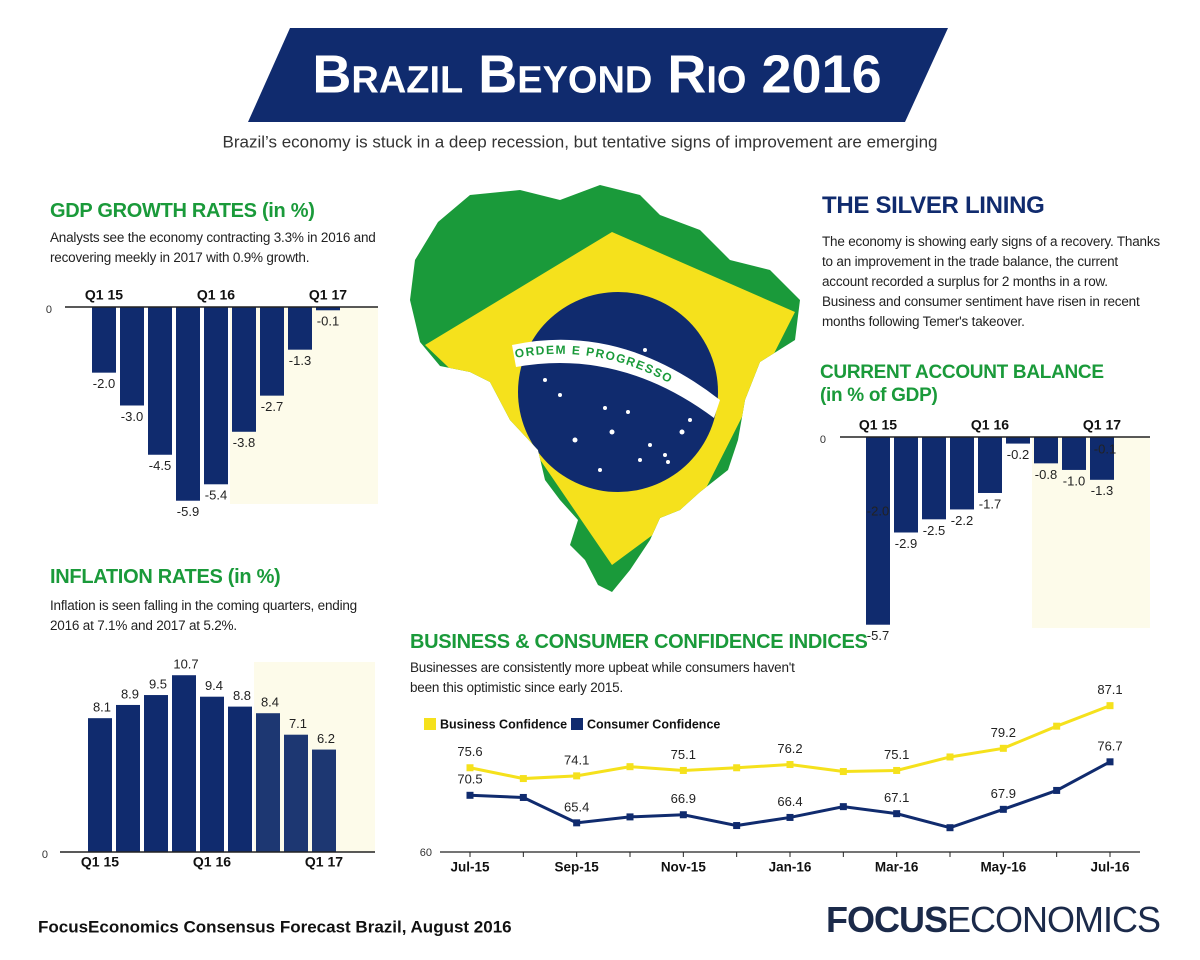 The height and width of the screenshot is (960, 1200). What do you see at coordinates (503, 724) in the screenshot?
I see `legend-label: Business Confidence` at bounding box center [503, 724].